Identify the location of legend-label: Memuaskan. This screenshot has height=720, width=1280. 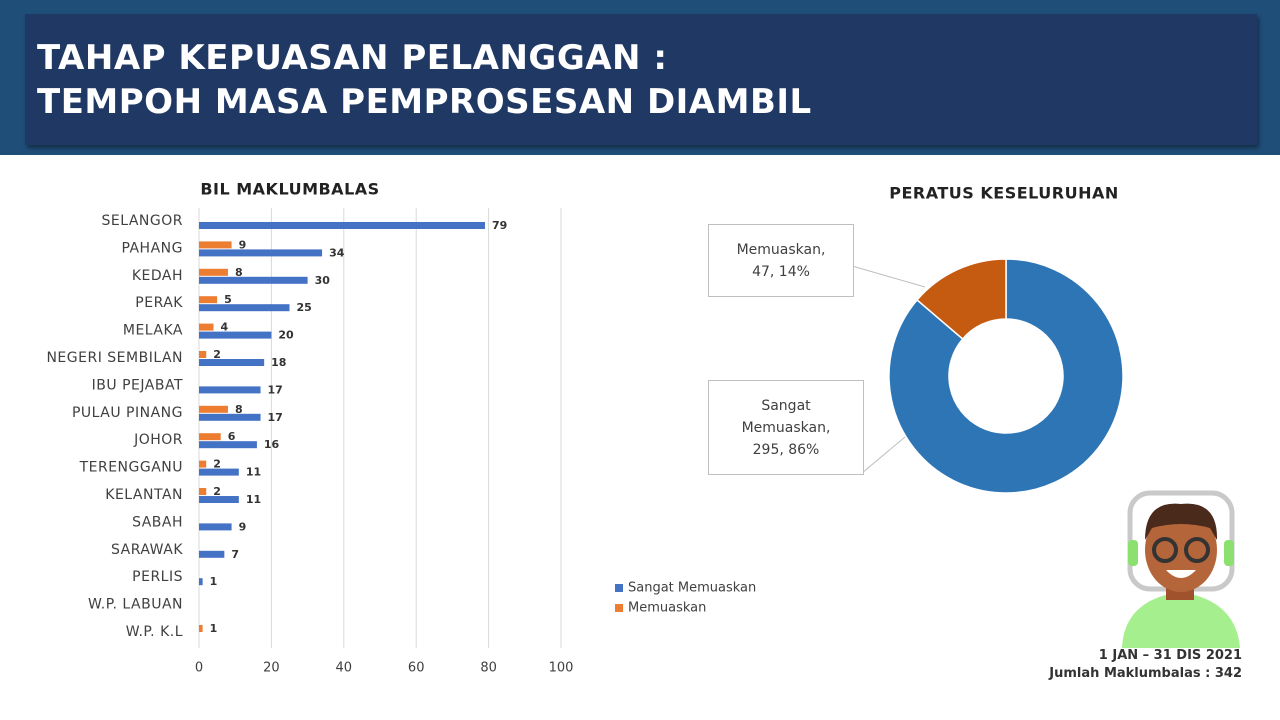
(667, 608).